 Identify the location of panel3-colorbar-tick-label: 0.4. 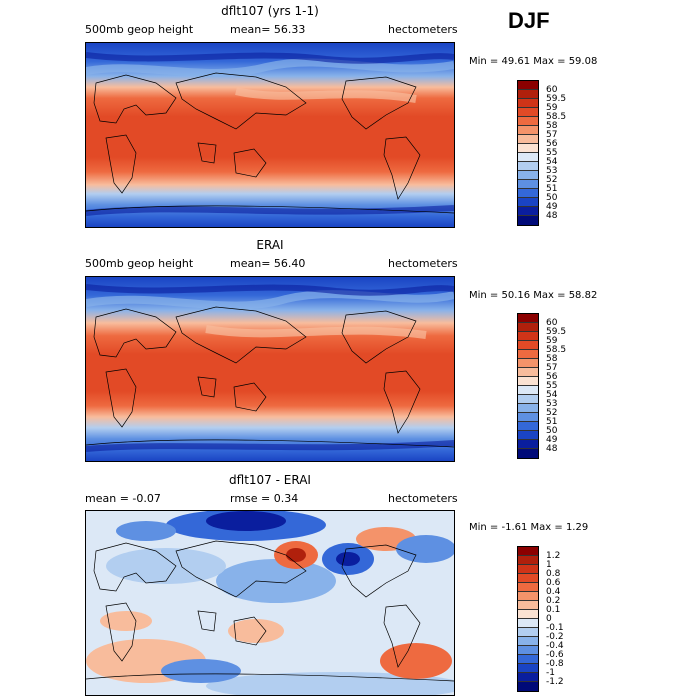
(553, 591).